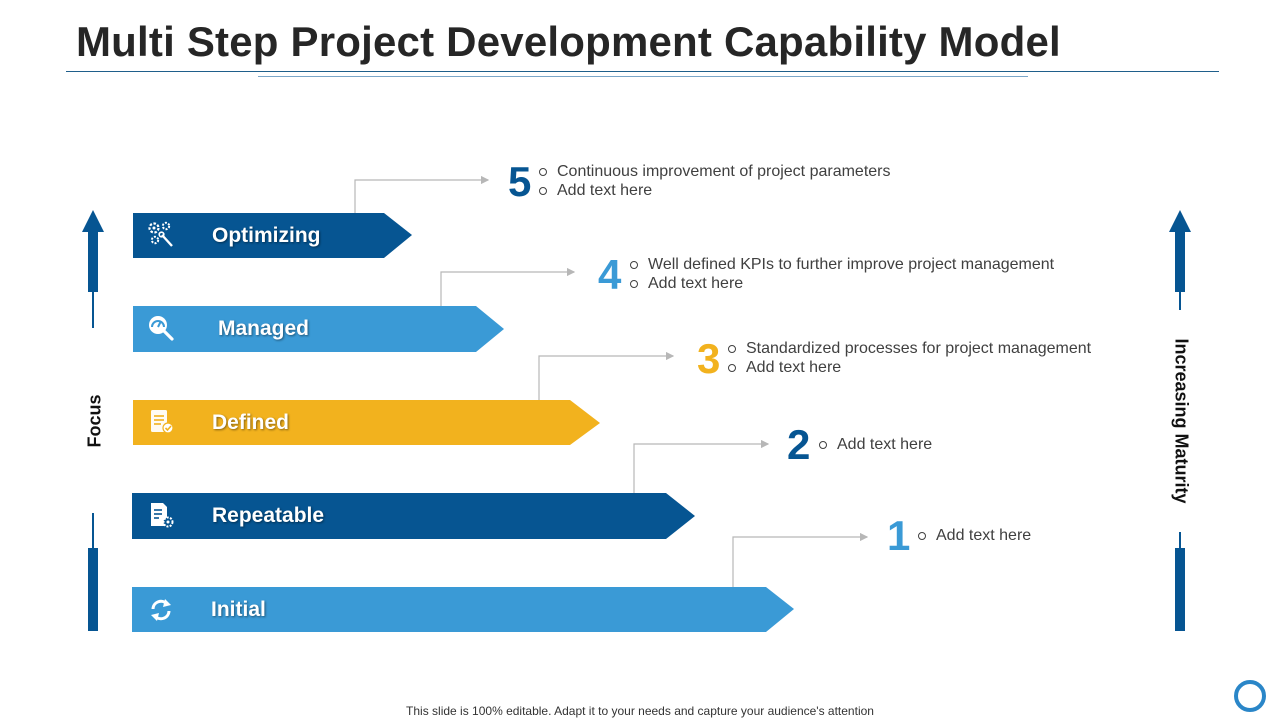  Describe the element at coordinates (643, 76) in the screenshot. I see `title-underline-secondary` at that location.